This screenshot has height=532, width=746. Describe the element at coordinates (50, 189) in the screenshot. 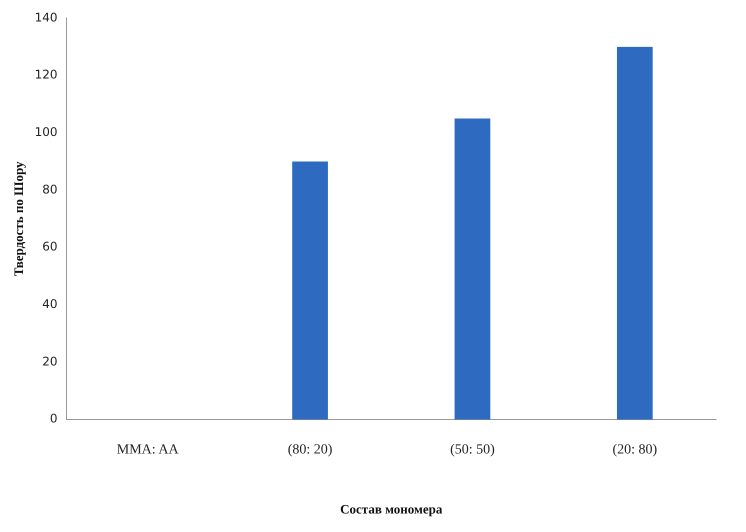

I see `y-tick-label: 80` at that location.